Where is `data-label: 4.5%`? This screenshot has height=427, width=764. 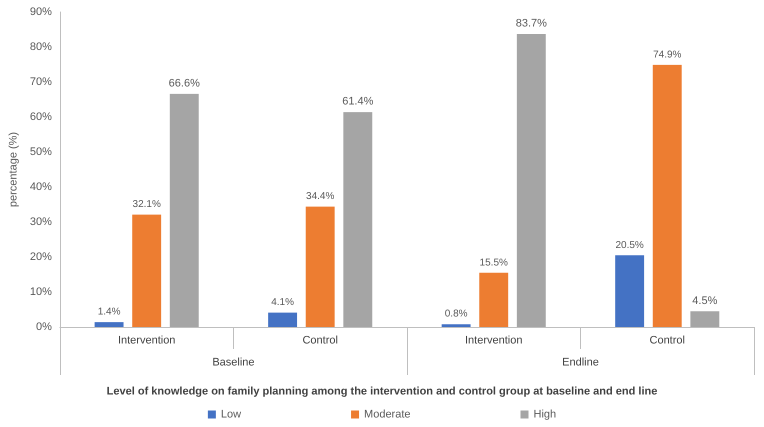 data-label: 4.5% is located at coordinates (705, 300).